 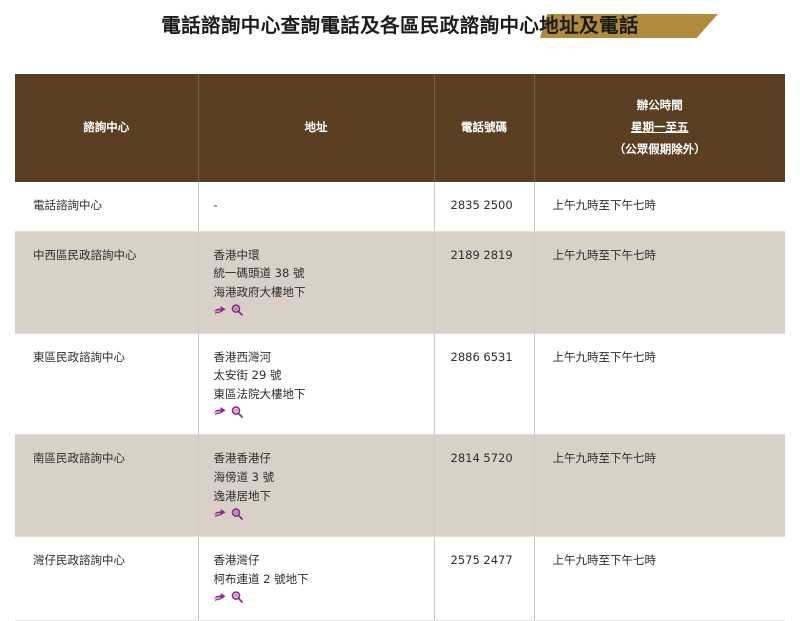 I want to click on address-line: 東區法院大樓地下, so click(x=259, y=393).